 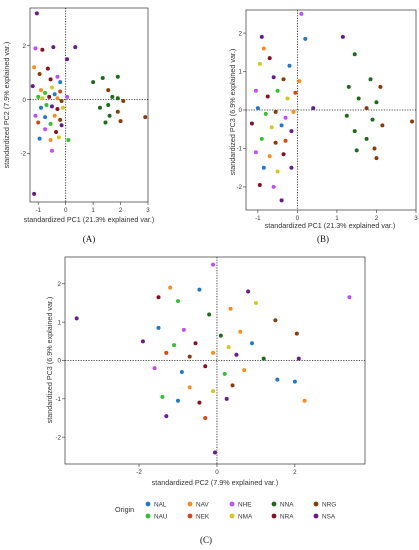 I want to click on panel-c-y-tick-label: 1, so click(x=60, y=322).